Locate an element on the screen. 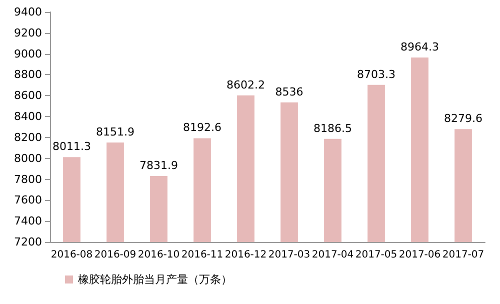  y-tick-label: 9400 is located at coordinates (28, 12).